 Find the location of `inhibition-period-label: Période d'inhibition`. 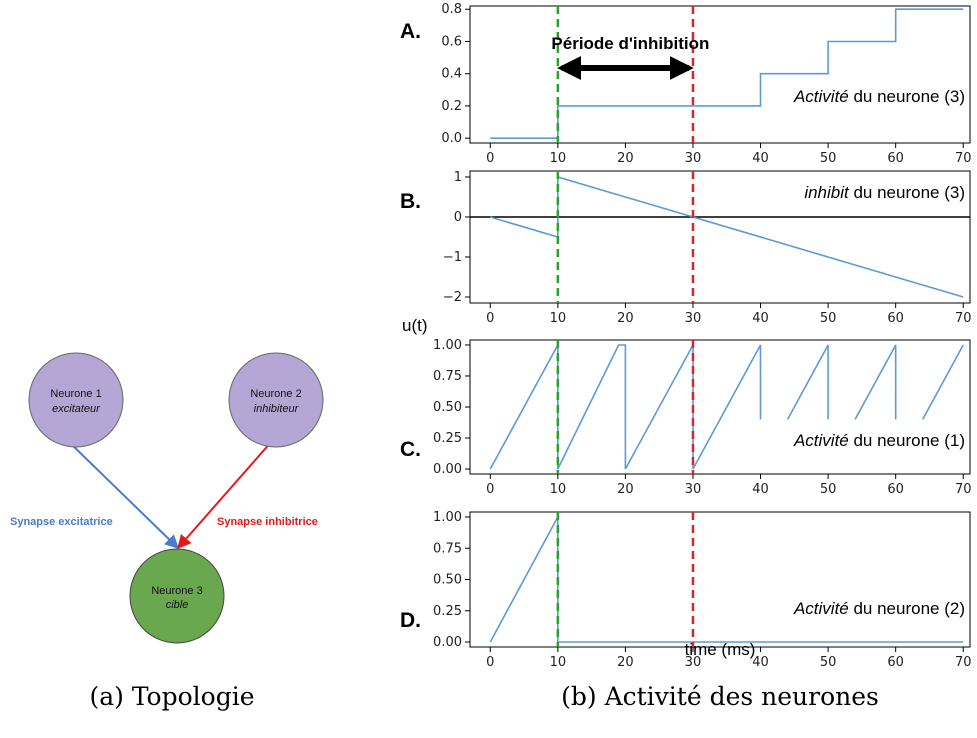

inhibition-period-label: Période d'inhibition is located at coordinates (630, 43).